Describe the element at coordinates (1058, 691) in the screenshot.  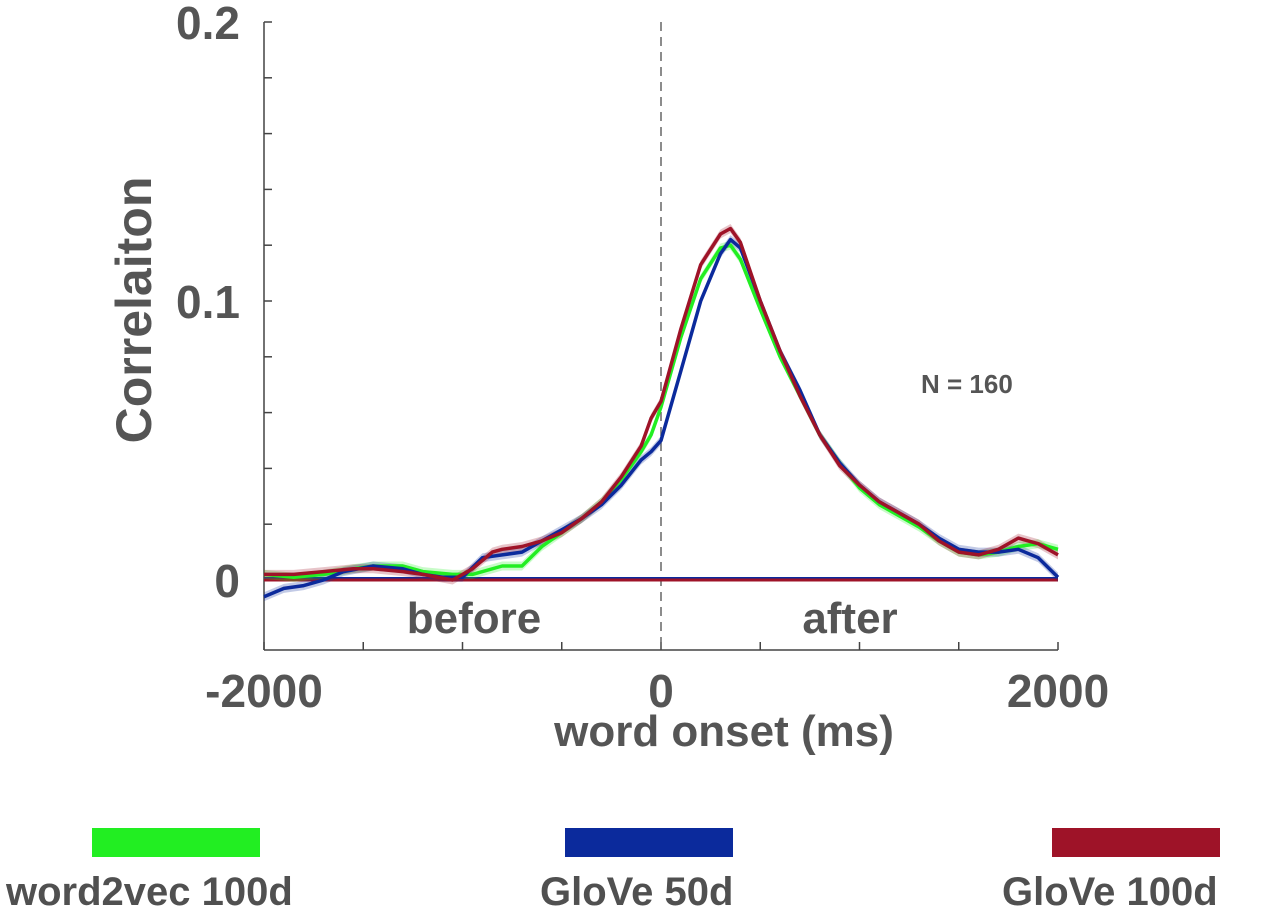
I see `x-tick-label-2: 2000` at that location.